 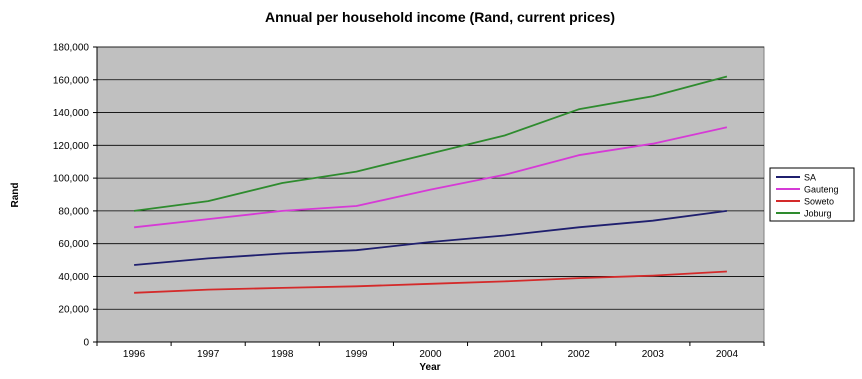 I want to click on y-axis-label: Rand, so click(x=15, y=195).